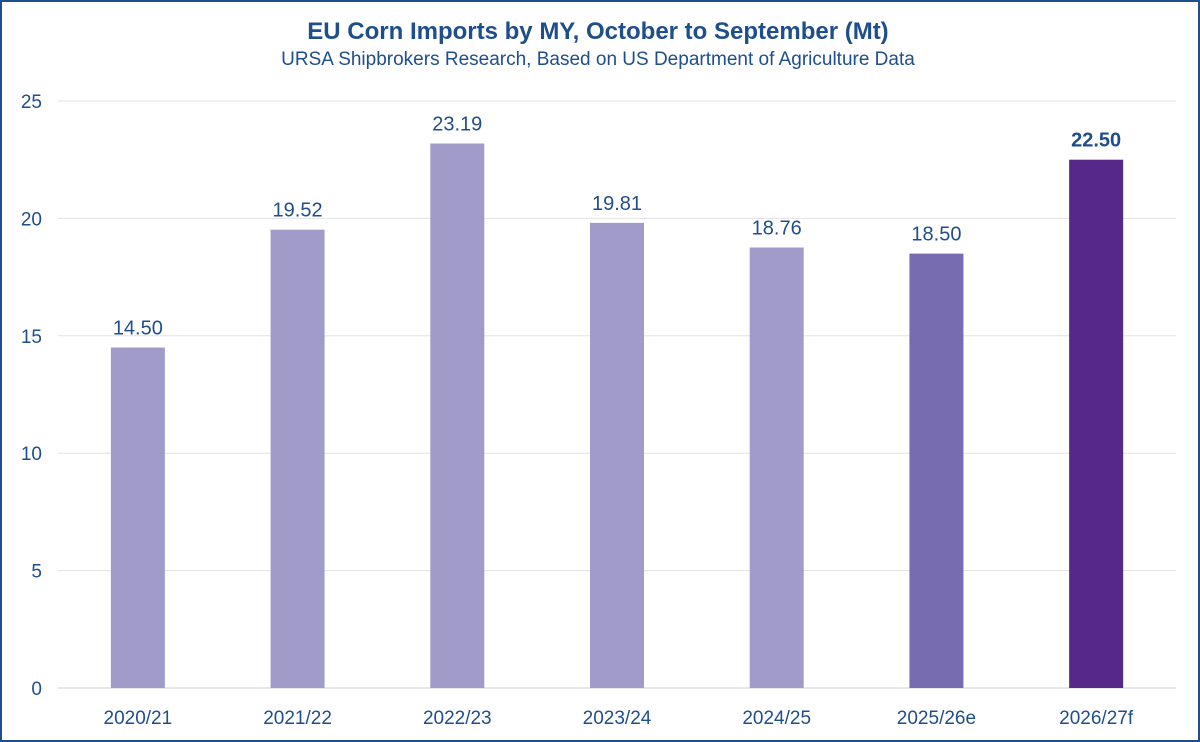 The width and height of the screenshot is (1200, 742). What do you see at coordinates (31, 454) in the screenshot?
I see `y-tick-label: 10` at bounding box center [31, 454].